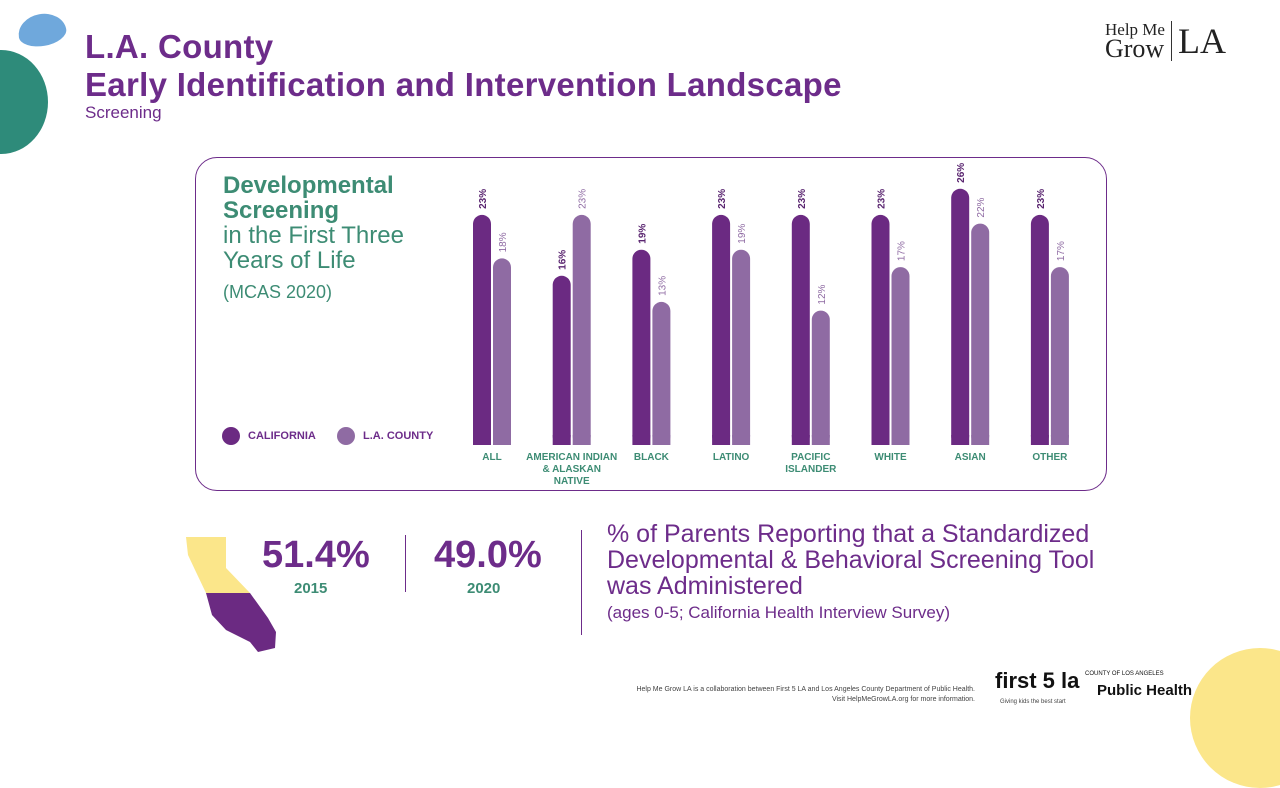 The image size is (1280, 788). What do you see at coordinates (731, 457) in the screenshot?
I see `category-label: LATINO` at bounding box center [731, 457].